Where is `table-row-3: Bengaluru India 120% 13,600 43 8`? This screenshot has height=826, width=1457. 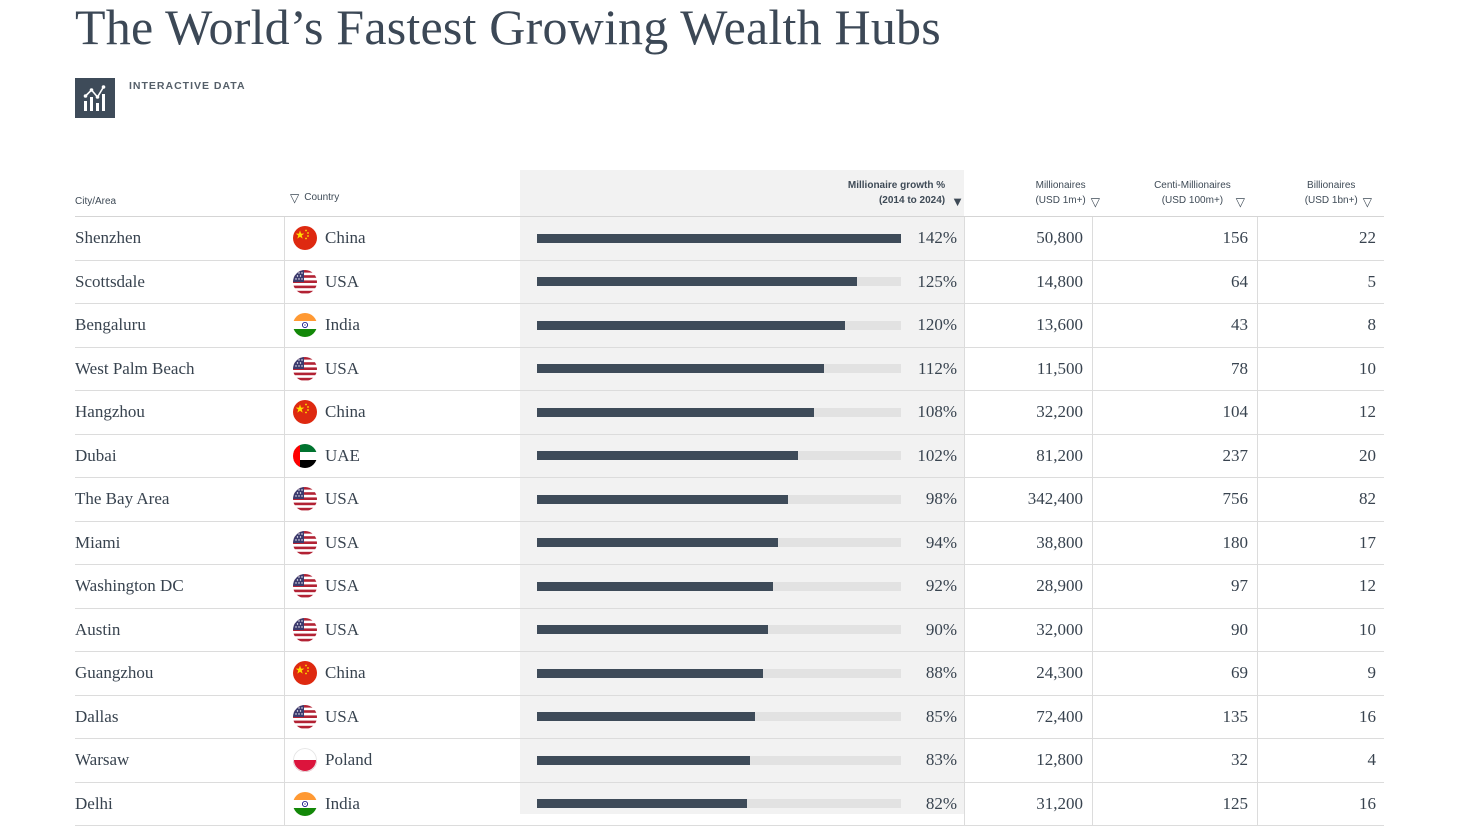
table-row-3: Bengaluru India 120% 13,600 43 8 is located at coordinates (729, 326).